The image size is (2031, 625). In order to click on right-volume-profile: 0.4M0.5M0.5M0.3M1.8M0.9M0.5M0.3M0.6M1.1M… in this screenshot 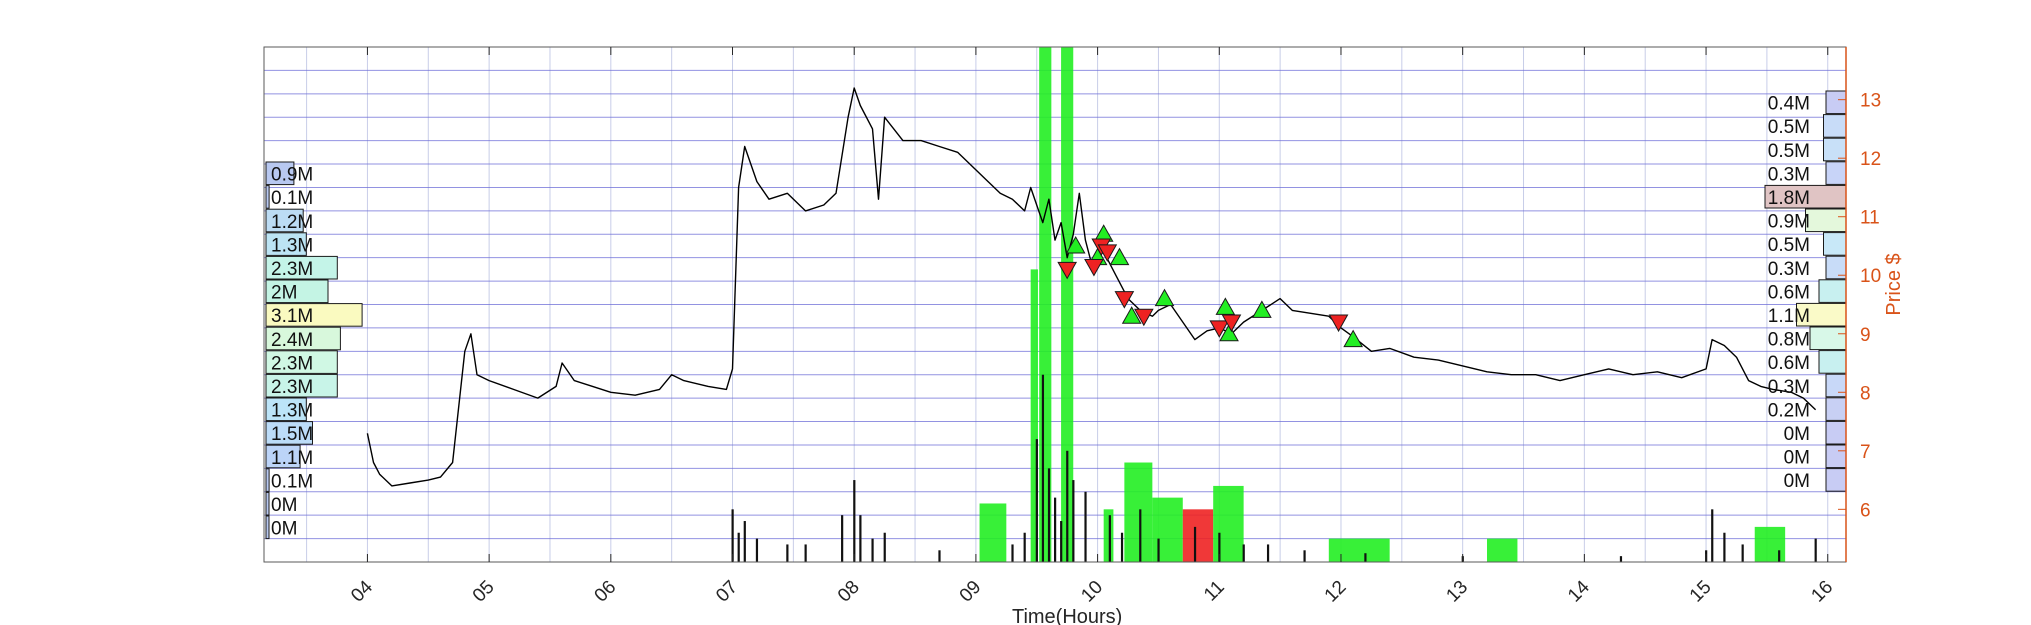, I will do `click(1805, 291)`.